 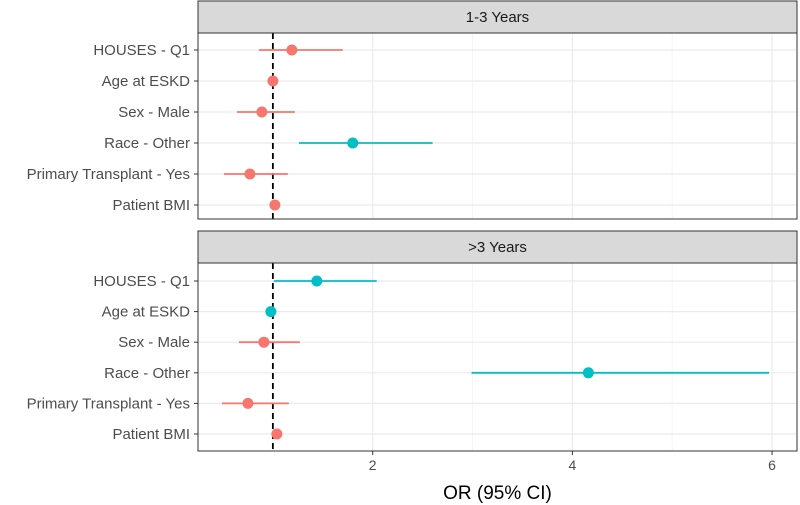 What do you see at coordinates (497, 493) in the screenshot?
I see `x-axis-title: OR (95% CI)` at bounding box center [497, 493].